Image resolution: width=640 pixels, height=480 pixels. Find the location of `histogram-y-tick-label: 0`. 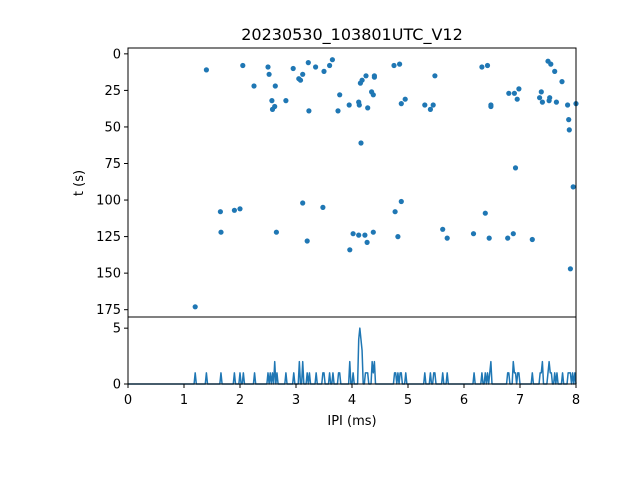

histogram-y-tick-label: 0 is located at coordinates (117, 385).